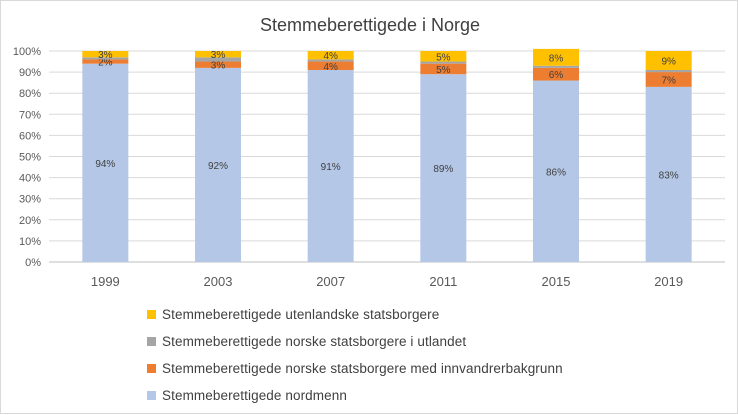 Image resolution: width=738 pixels, height=415 pixels. I want to click on y-tick-label: 40%, so click(30, 179).